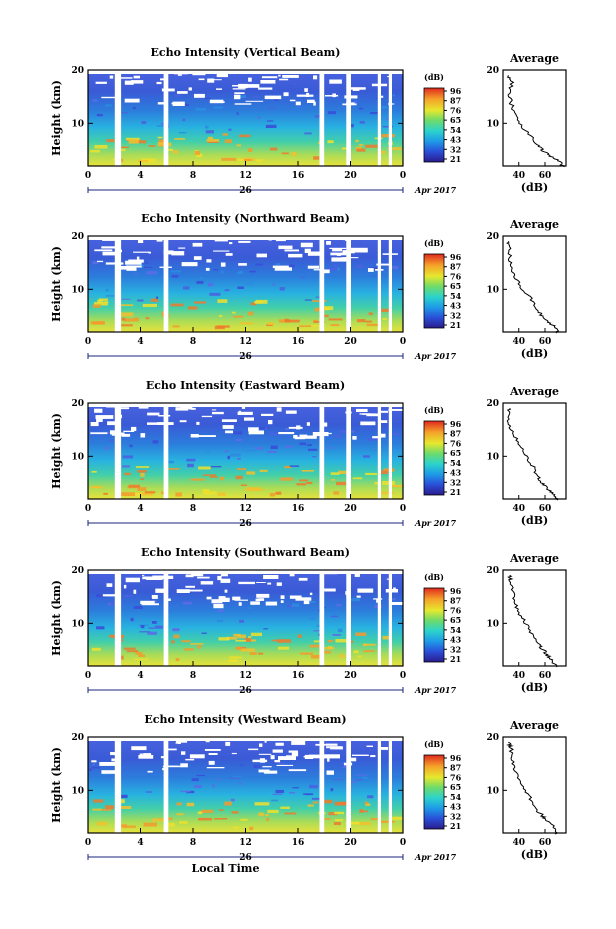 This screenshot has height=929, width=616. Describe the element at coordinates (536, 121) in the screenshot. I see `average-profile-line` at that location.